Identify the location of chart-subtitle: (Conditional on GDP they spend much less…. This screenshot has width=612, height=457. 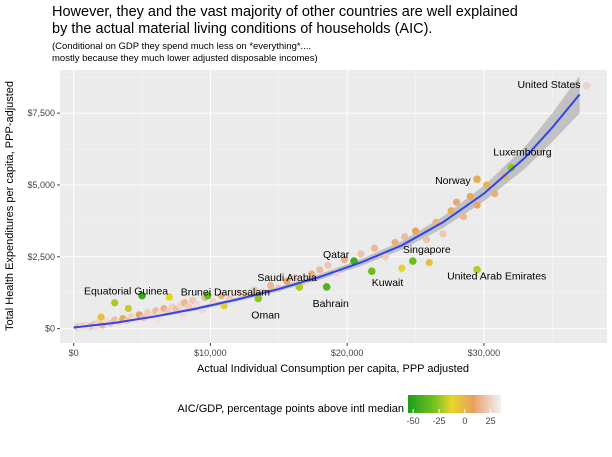
(327, 52).